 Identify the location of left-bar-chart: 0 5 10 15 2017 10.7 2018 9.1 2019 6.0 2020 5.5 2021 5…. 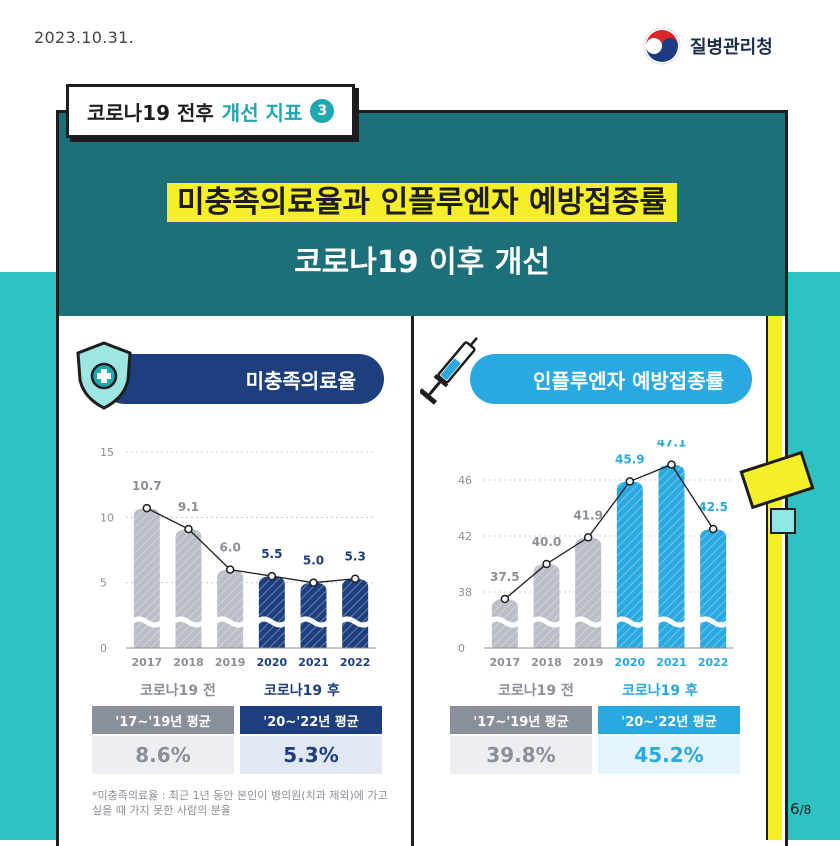
(238, 557).